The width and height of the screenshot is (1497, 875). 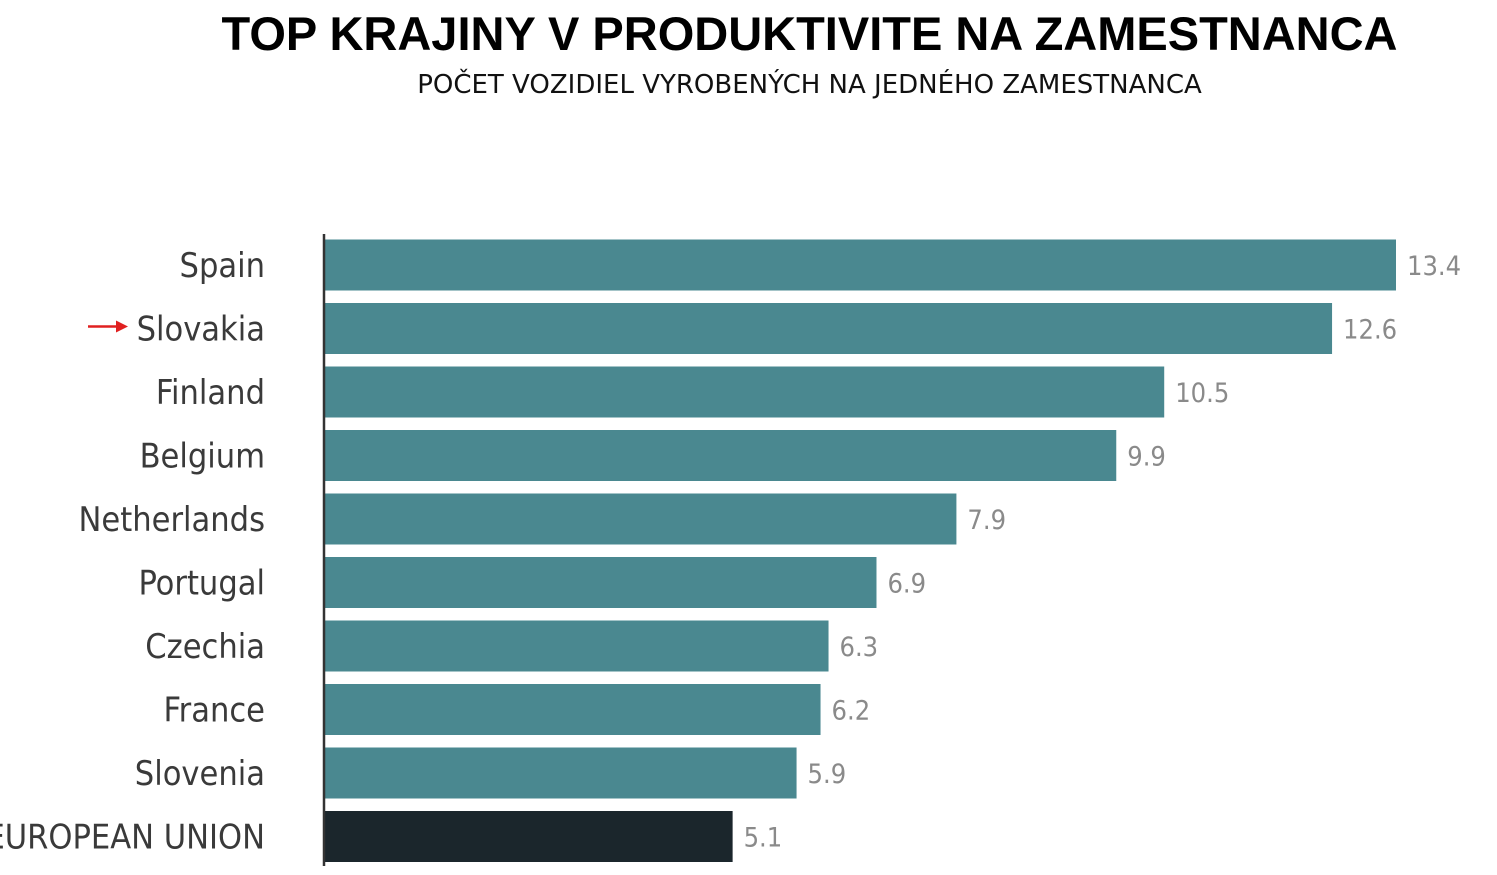 What do you see at coordinates (172, 520) in the screenshot?
I see `category-label-netherlands: Netherlands` at bounding box center [172, 520].